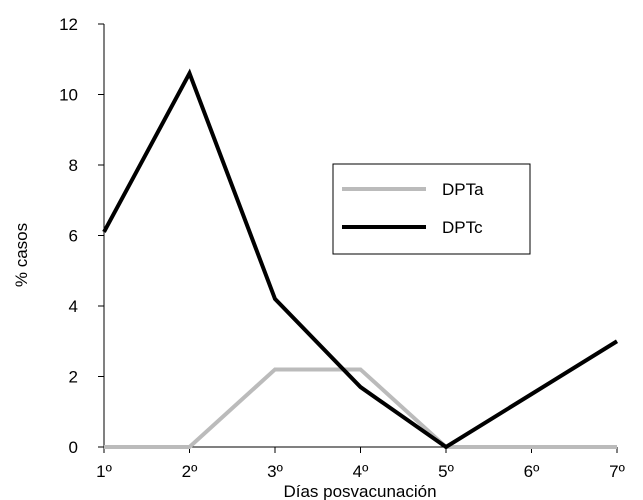 This screenshot has width=643, height=500. What do you see at coordinates (275, 471) in the screenshot?
I see `x-tick-label: 3º` at bounding box center [275, 471].